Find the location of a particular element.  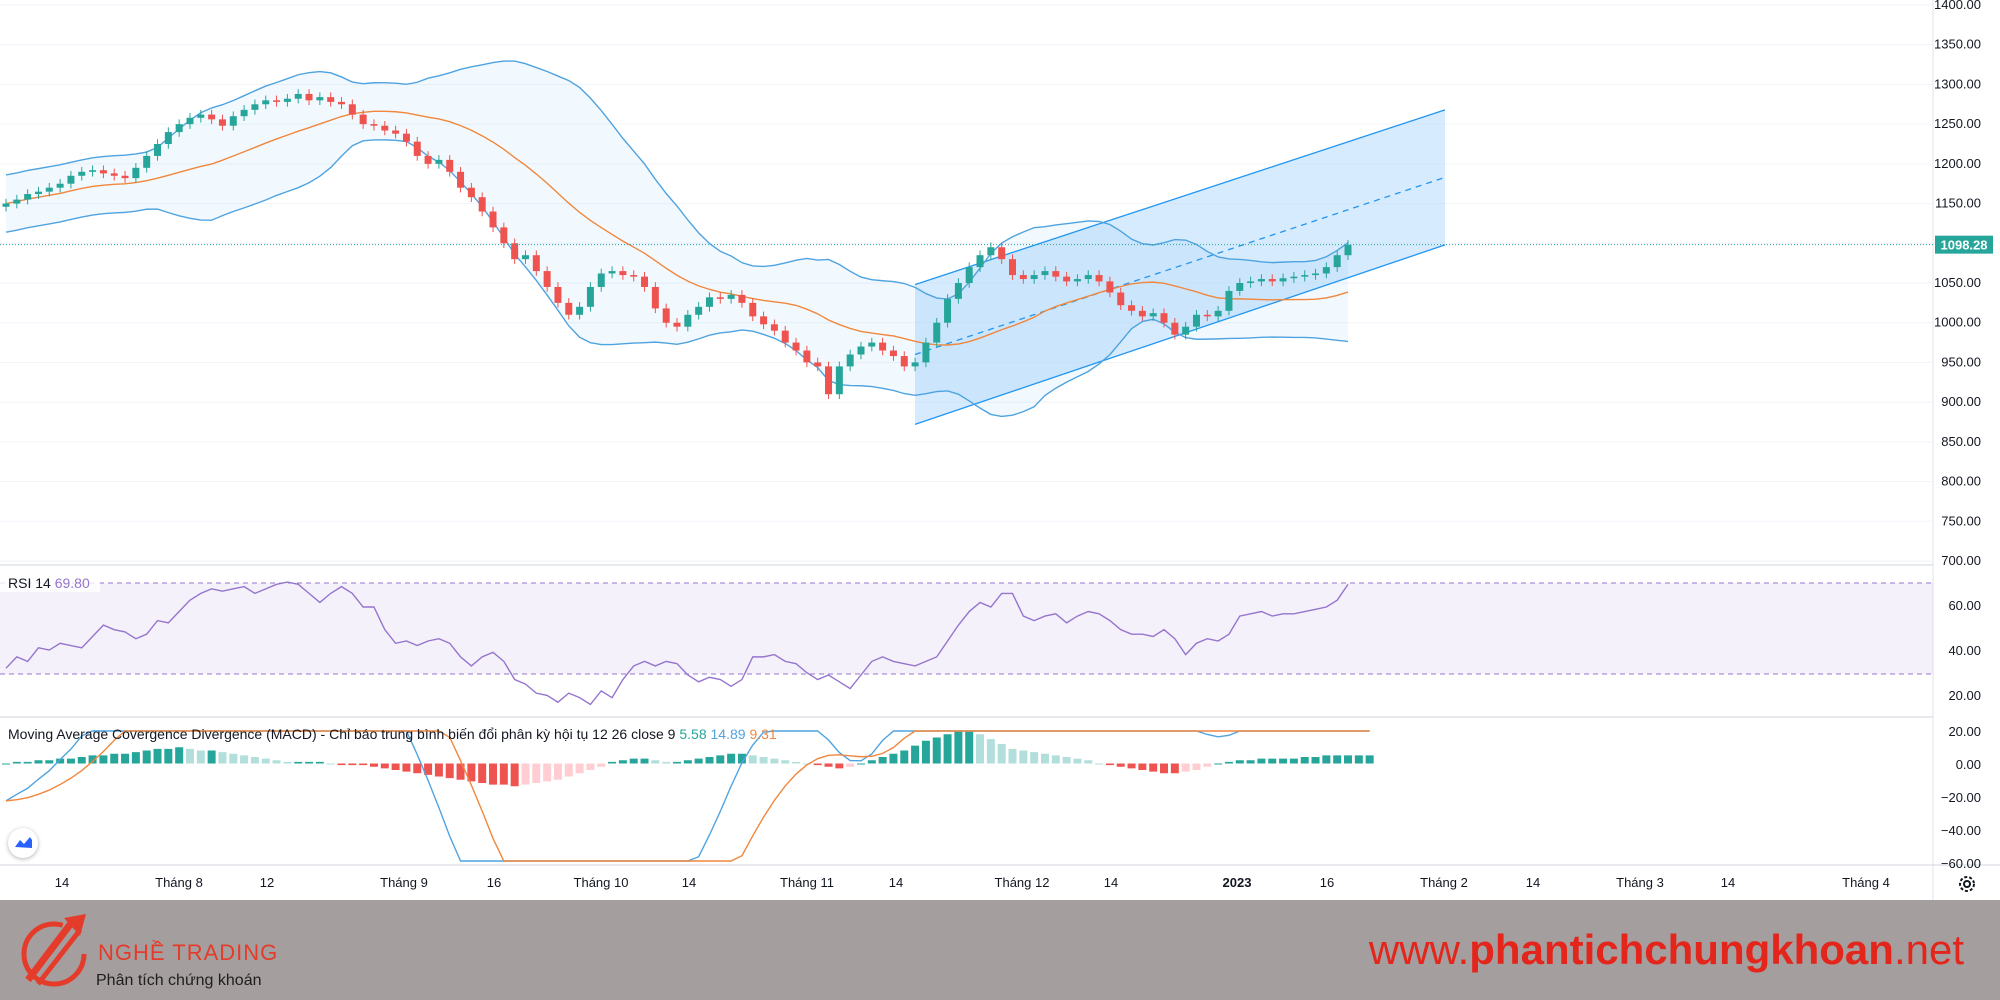

time-tick-label: 14 is located at coordinates (689, 882).